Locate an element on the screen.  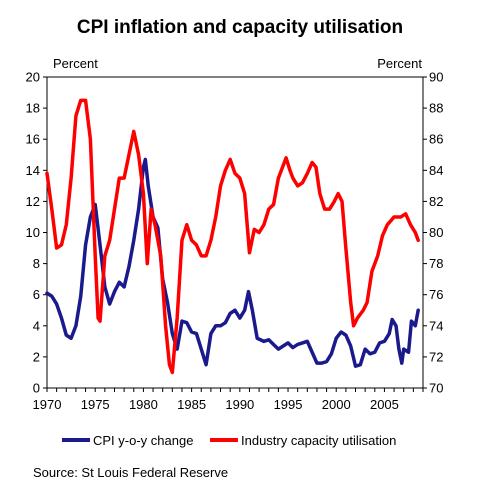
left-tick-label: 6 is located at coordinates (36, 294).